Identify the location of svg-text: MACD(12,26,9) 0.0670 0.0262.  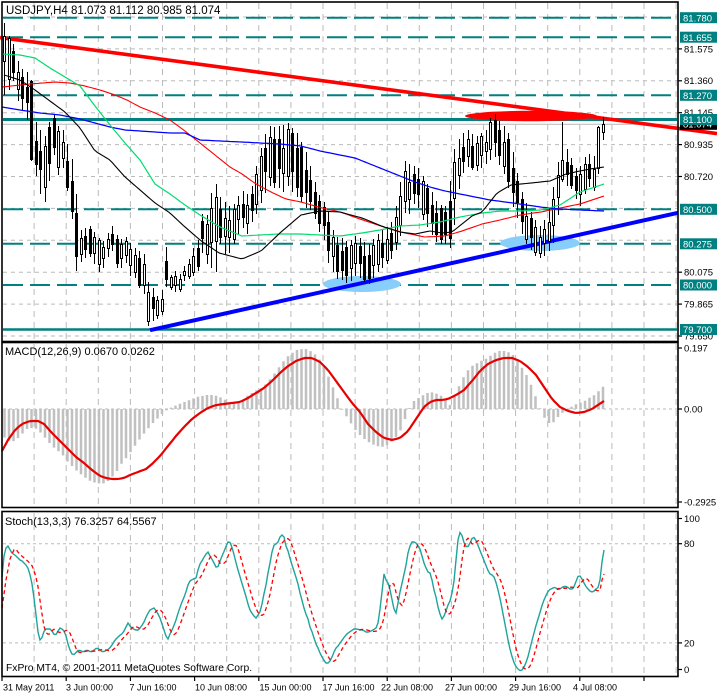
(80, 352).